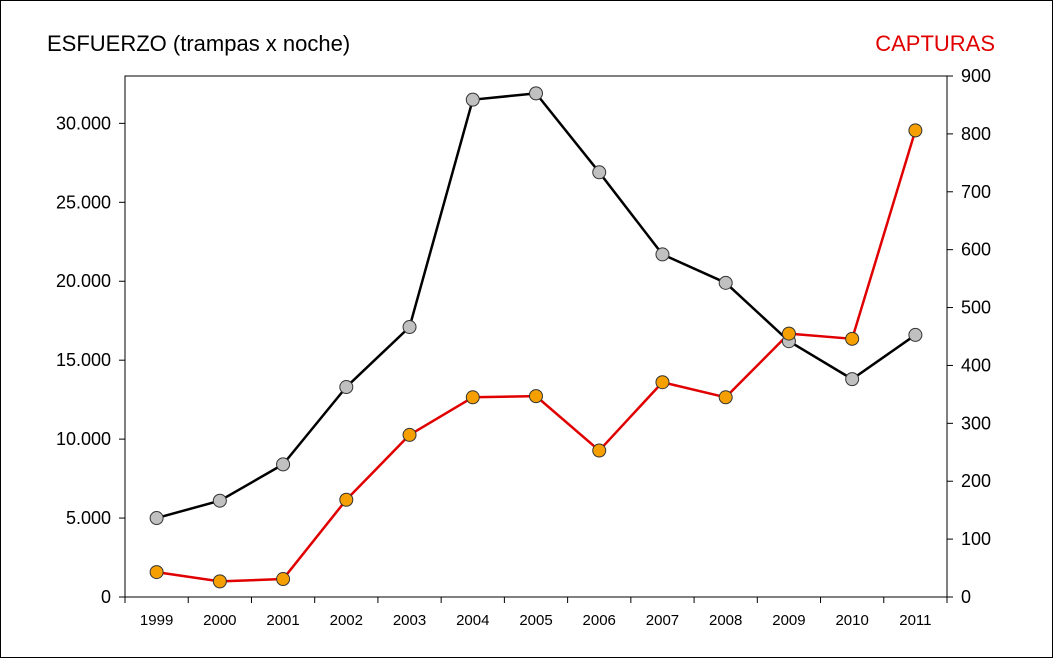  What do you see at coordinates (83, 202) in the screenshot?
I see `left-tick-label: 25.000` at bounding box center [83, 202].